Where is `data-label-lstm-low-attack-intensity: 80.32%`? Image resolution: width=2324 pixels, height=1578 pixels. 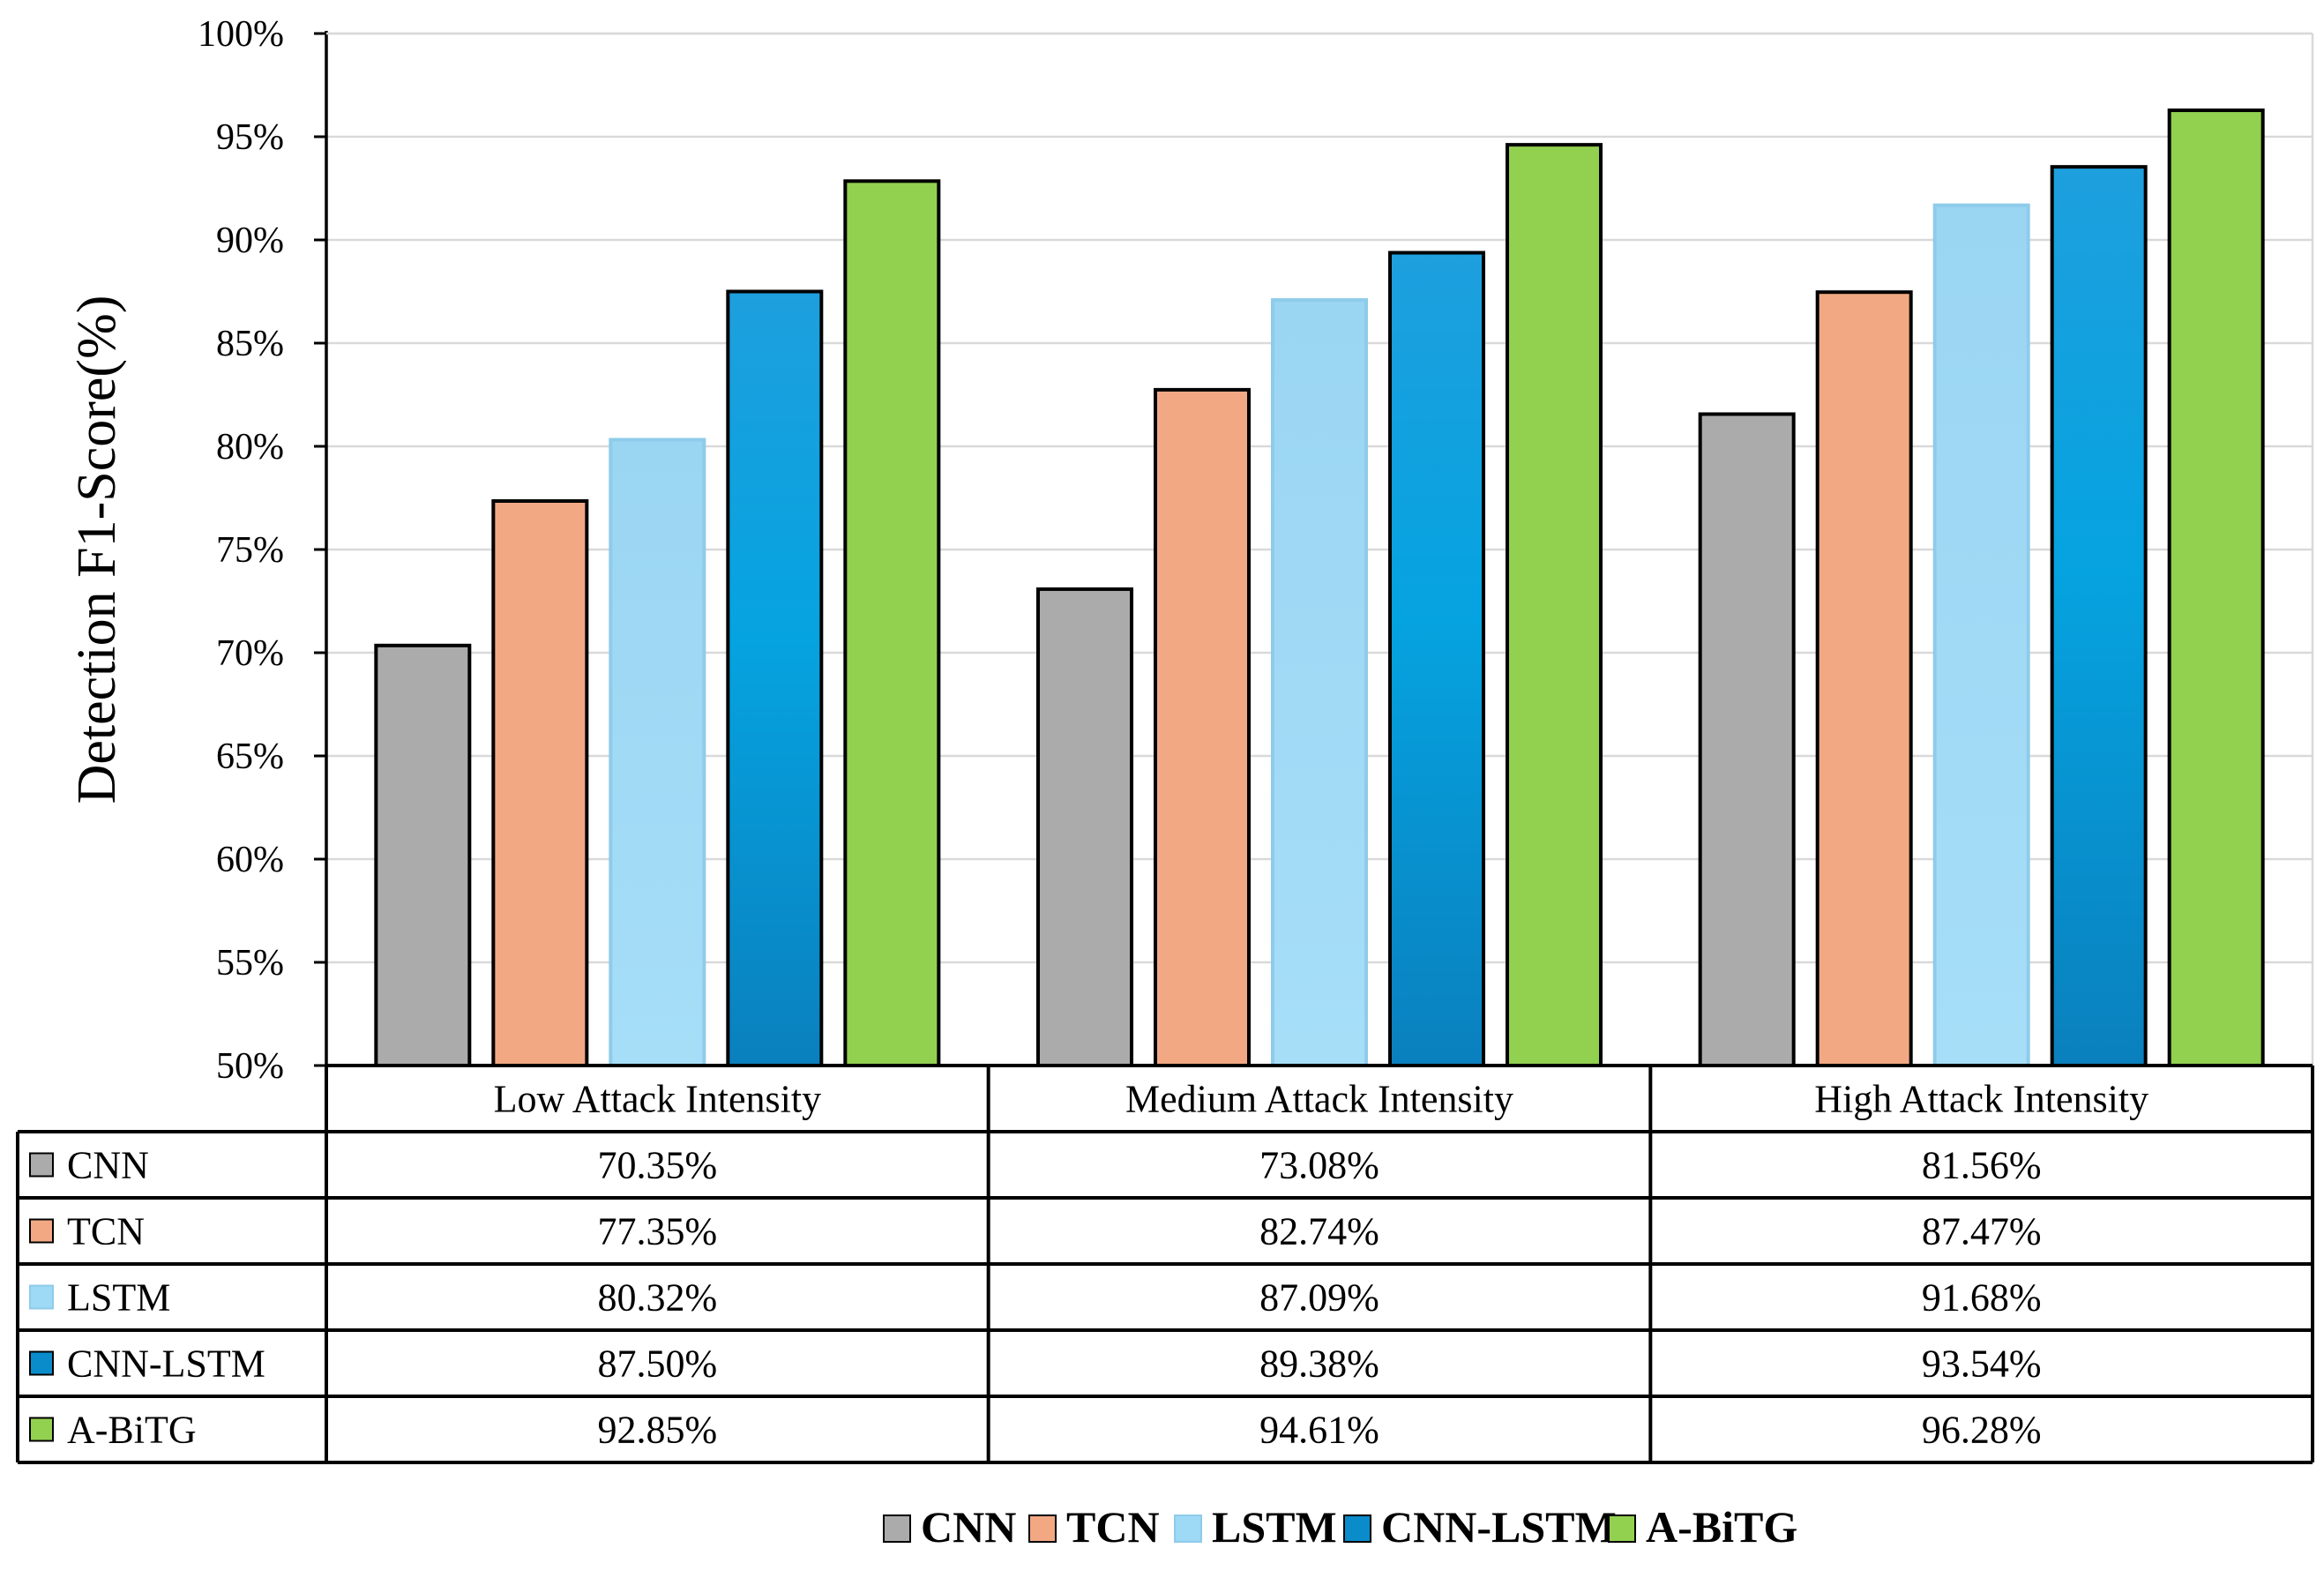 data-label-lstm-low-attack-intensity: 80.32% is located at coordinates (658, 1298).